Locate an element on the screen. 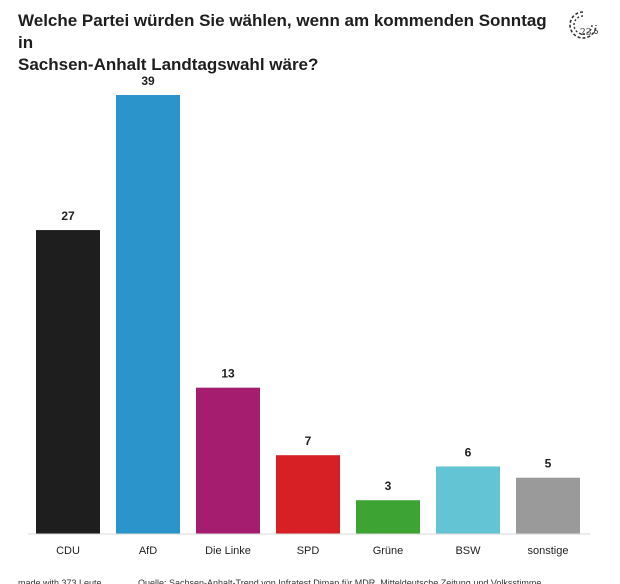 Image resolution: width=620 pixels, height=584 pixels. footer-credit: made with 373 Leute is located at coordinates (60, 581).